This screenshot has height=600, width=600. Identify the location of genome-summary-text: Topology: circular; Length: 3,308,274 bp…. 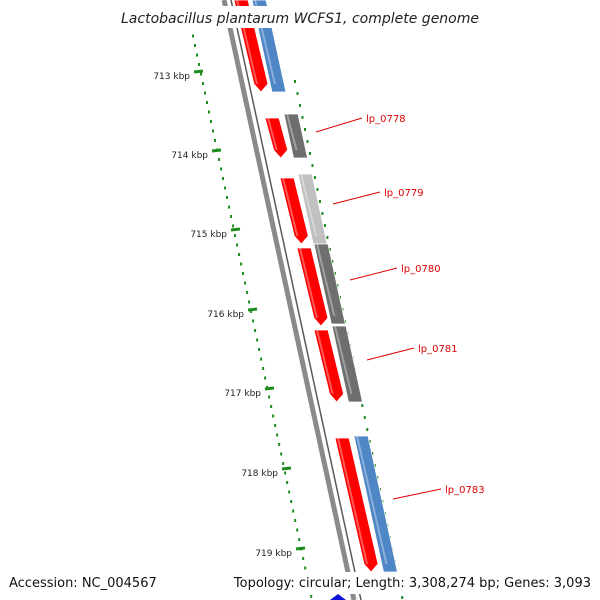
(412, 583).